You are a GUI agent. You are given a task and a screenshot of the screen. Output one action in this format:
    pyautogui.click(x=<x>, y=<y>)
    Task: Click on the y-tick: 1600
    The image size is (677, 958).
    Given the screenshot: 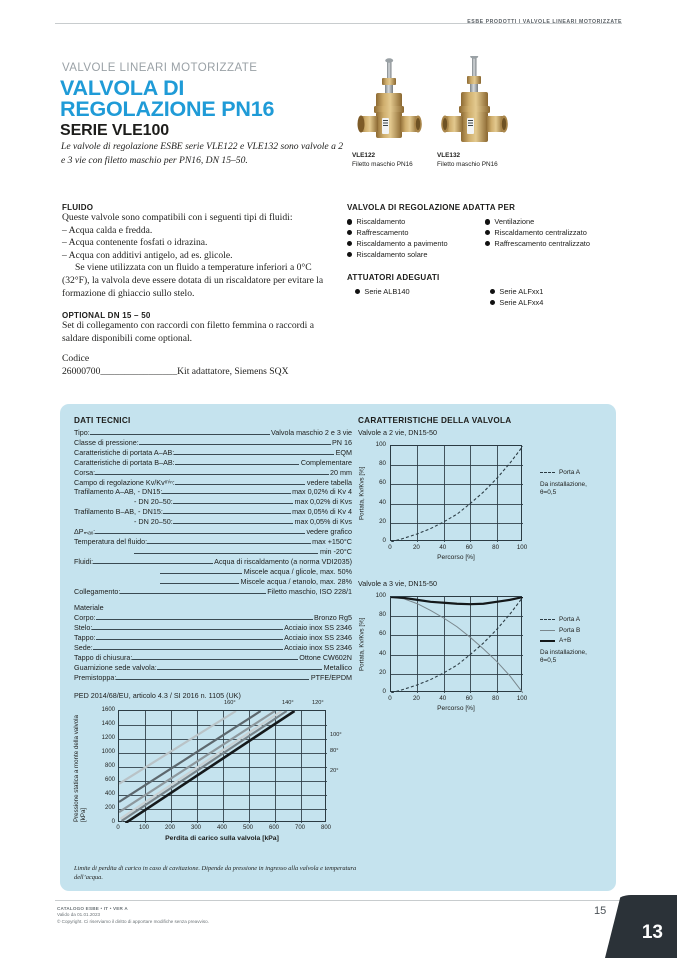 What is the action you would take?
    pyautogui.click(x=108, y=709)
    